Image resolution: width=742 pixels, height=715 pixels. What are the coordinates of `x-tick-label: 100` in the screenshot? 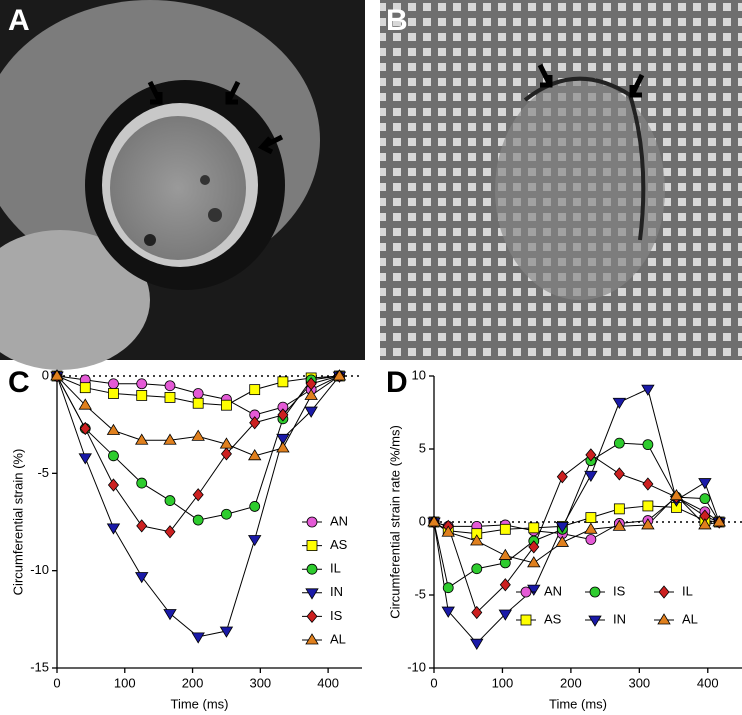 It's located at (503, 682).